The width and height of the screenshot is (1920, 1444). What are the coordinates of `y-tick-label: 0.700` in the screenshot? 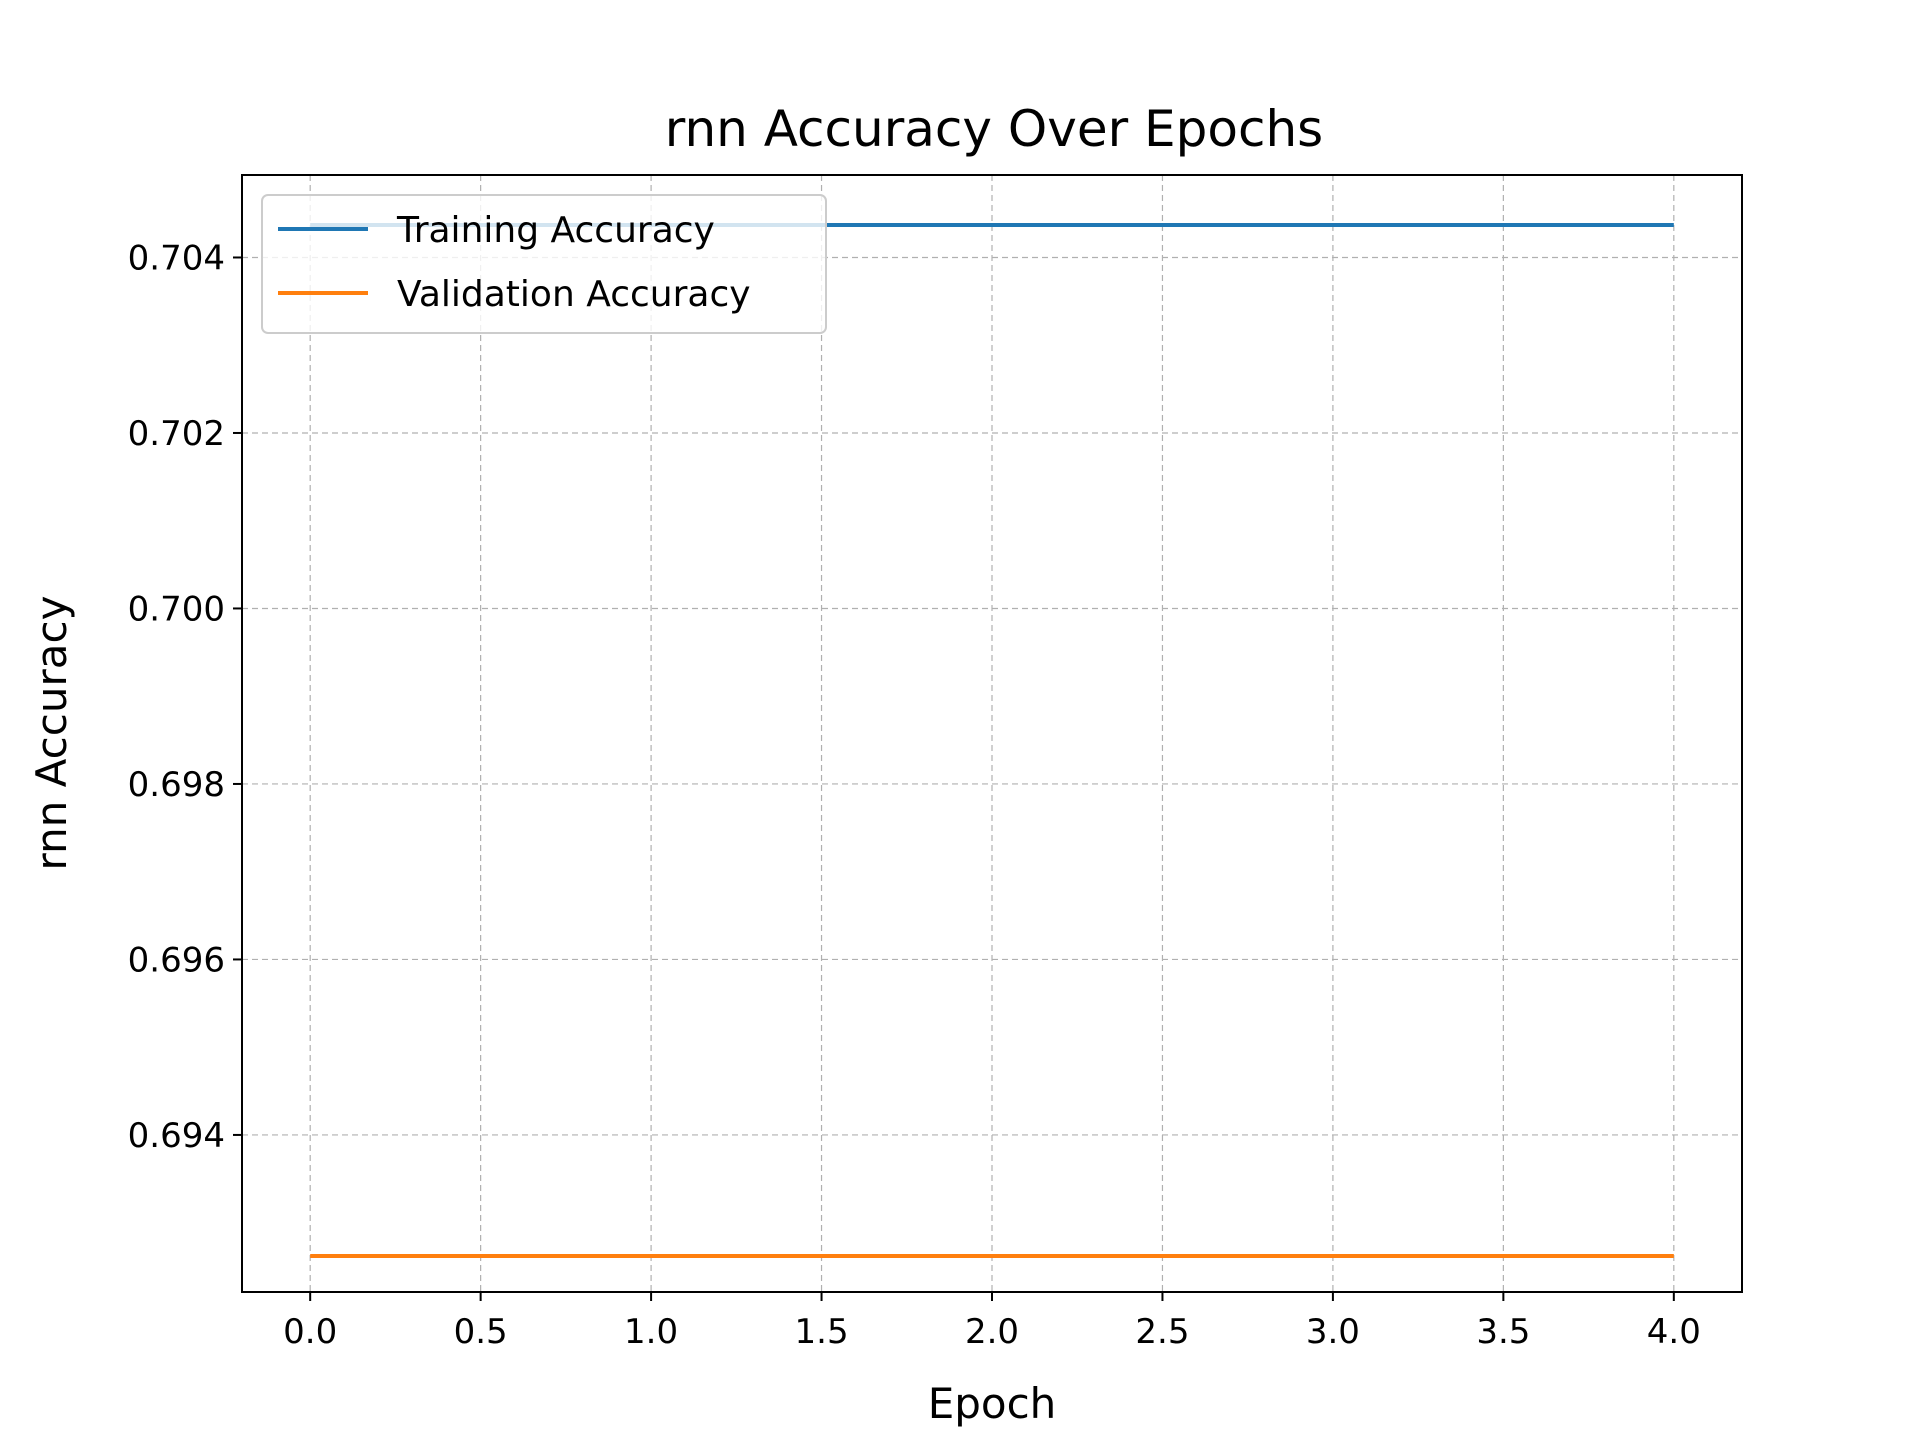 It's located at (176, 609).